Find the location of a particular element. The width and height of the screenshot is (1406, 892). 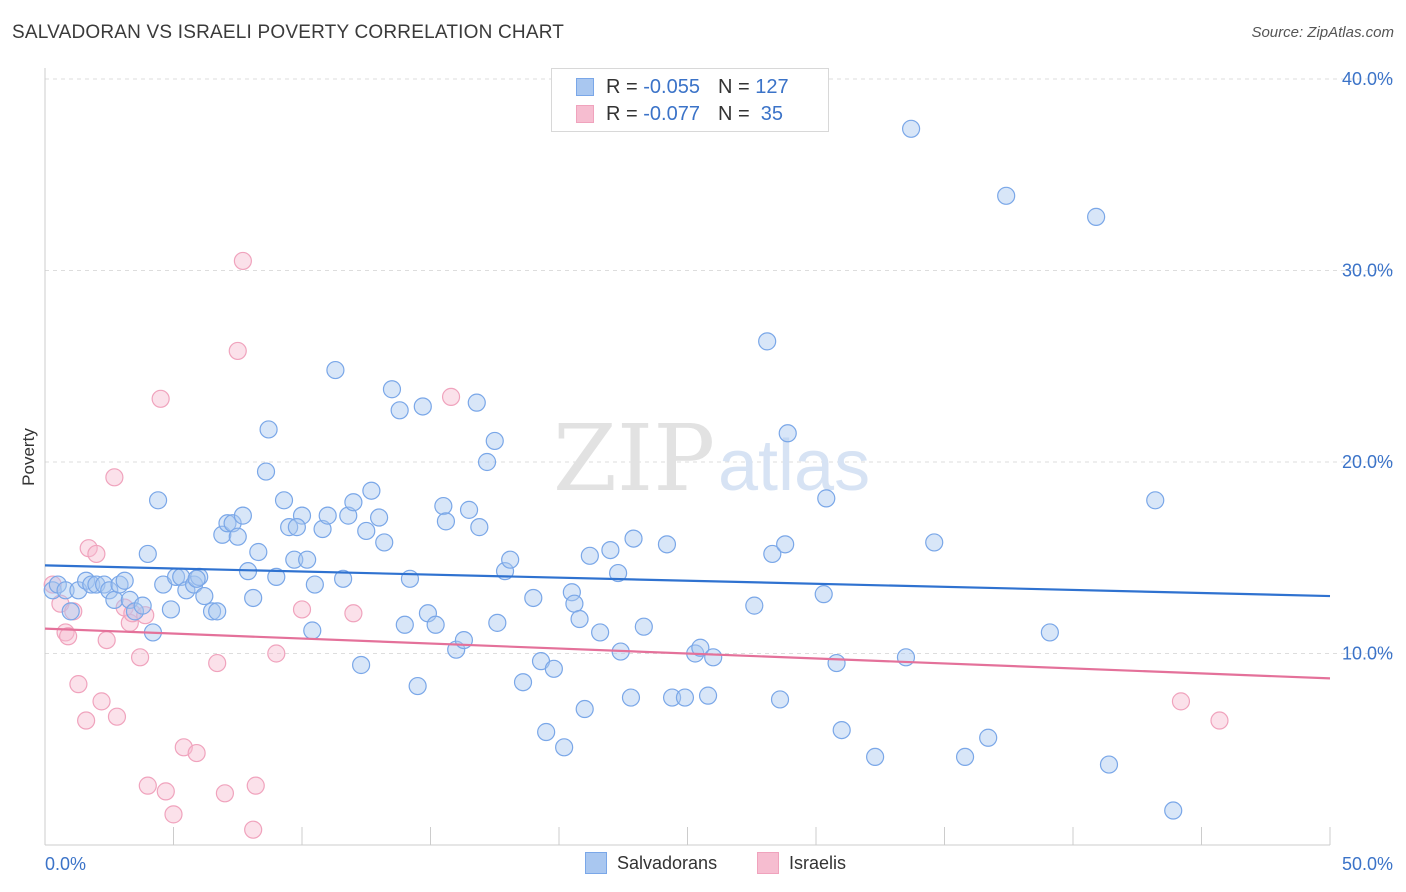

y-axis-label: Poverty is located at coordinates (28, 457).